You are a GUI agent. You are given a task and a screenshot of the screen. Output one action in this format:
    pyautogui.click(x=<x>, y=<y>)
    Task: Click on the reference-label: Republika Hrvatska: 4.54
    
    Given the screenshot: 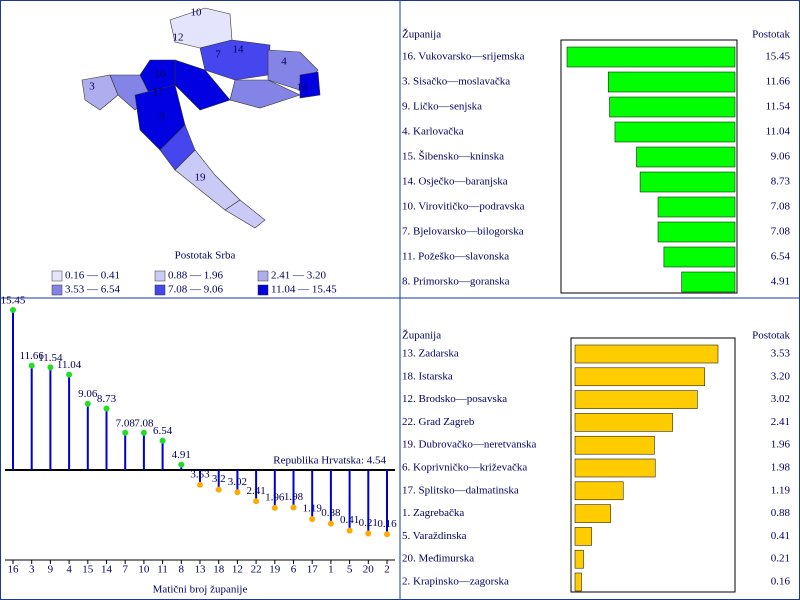 What is the action you would take?
    pyautogui.click(x=329, y=461)
    